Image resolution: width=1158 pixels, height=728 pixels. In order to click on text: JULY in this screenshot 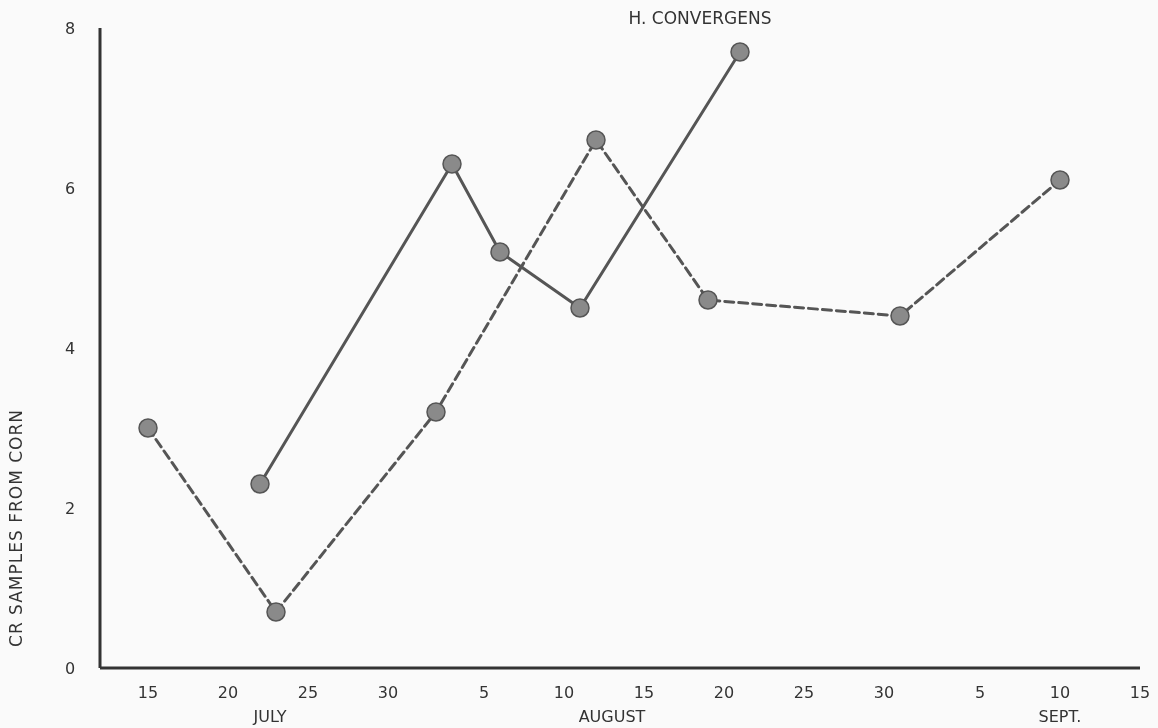, I will do `click(269, 716)`.